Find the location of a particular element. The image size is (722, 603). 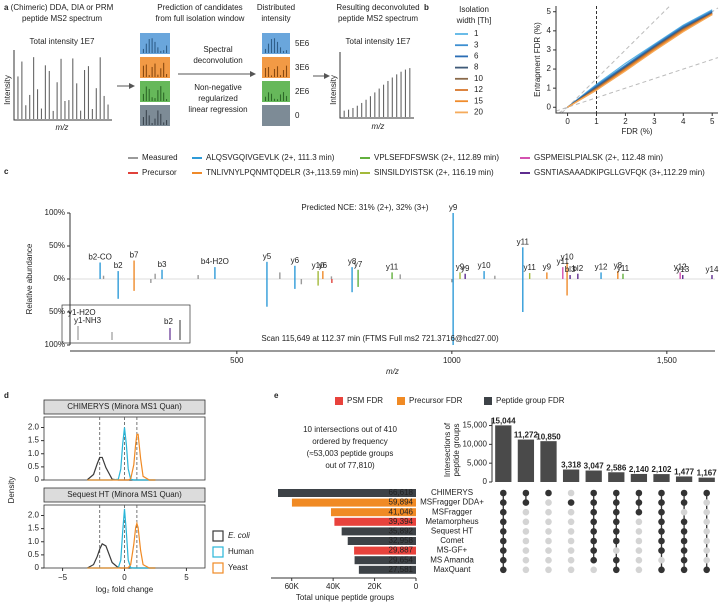

intensity-label: 2E6 is located at coordinates (302, 91).